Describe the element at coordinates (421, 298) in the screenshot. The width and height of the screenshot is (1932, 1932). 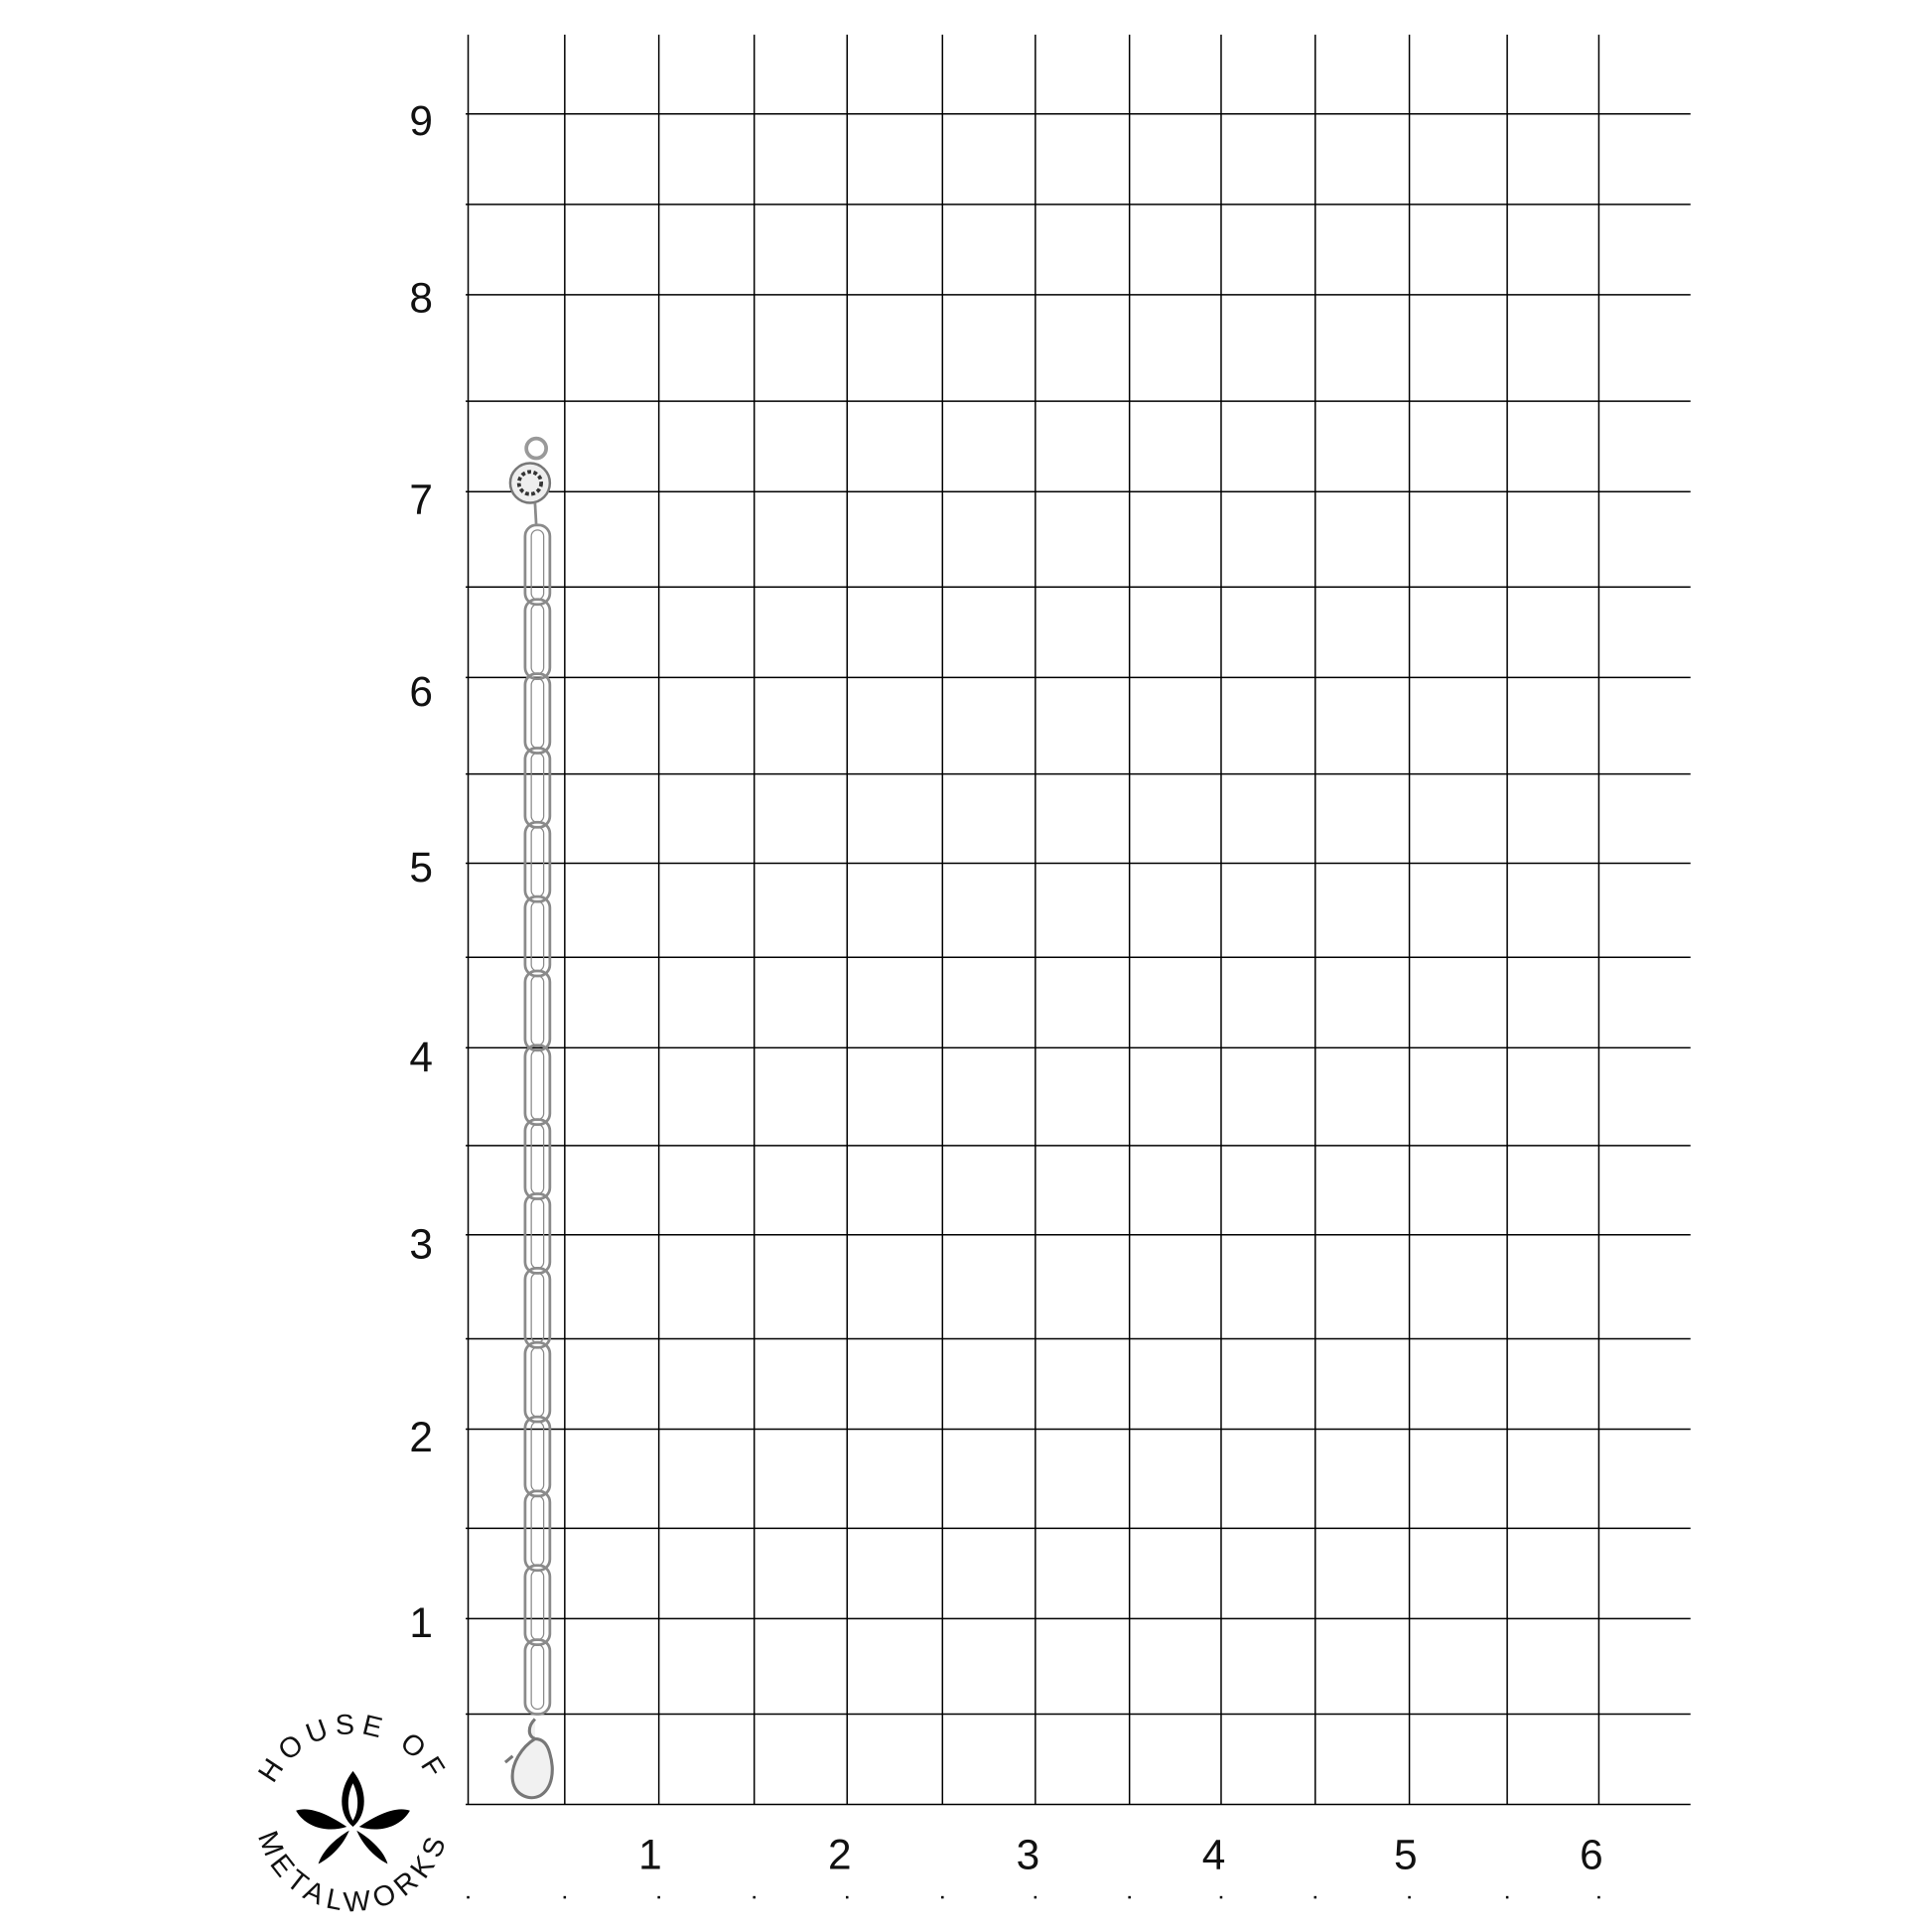
I see `y-tick-label: 8` at that location.